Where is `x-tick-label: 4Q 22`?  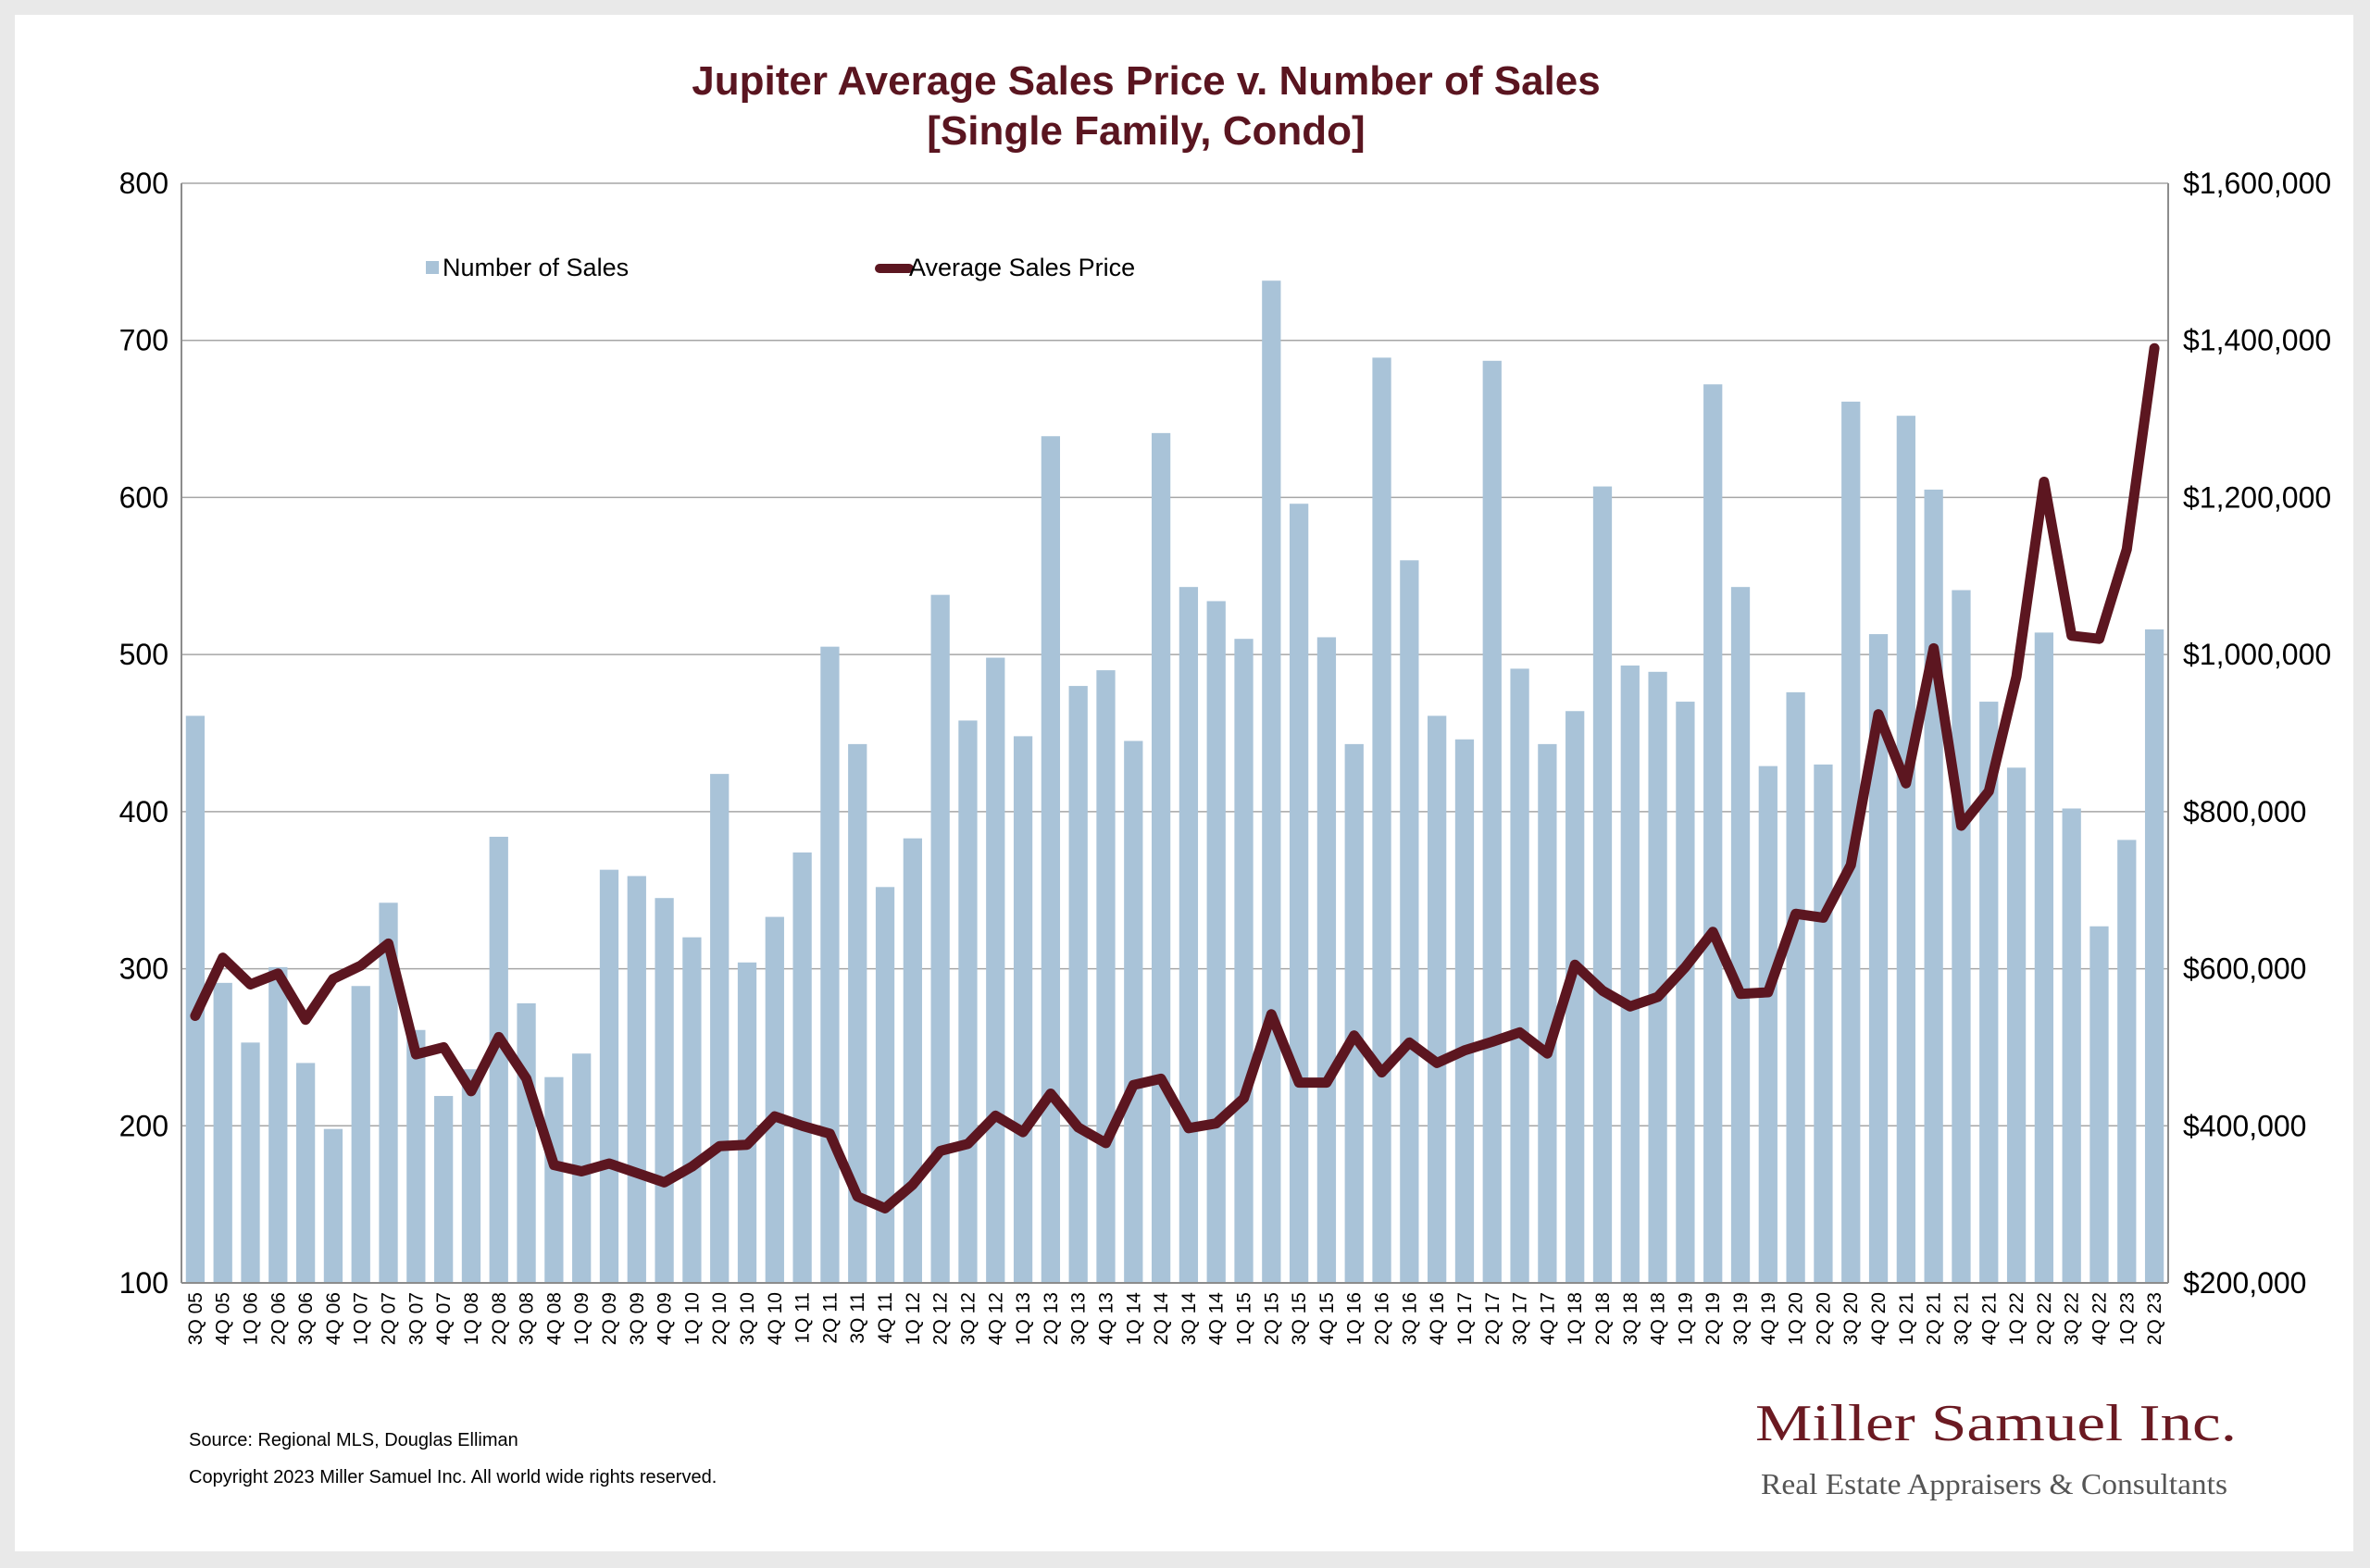
x-tick-label: 4Q 22 is located at coordinates (2100, 1318).